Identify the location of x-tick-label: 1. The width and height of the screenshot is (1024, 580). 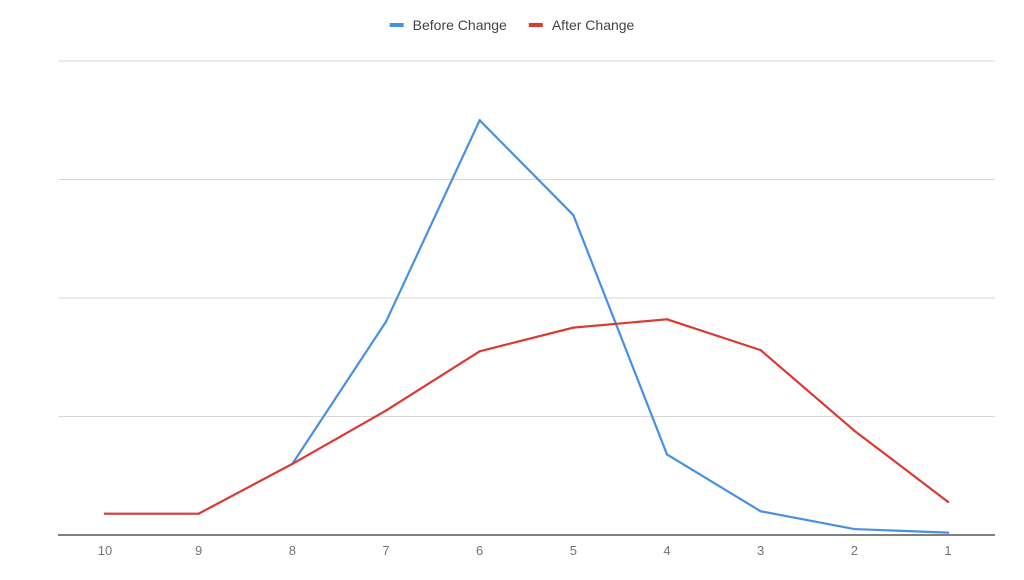
(947, 550).